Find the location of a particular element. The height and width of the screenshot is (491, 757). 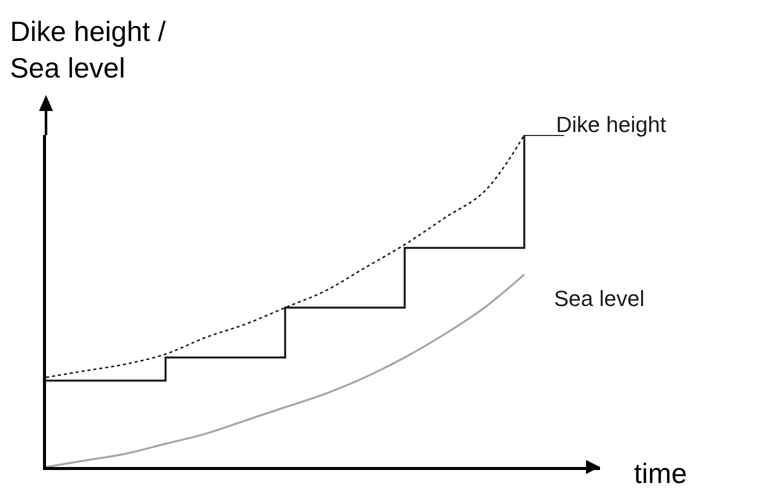

y-axis-title: Dike height / Sea level is located at coordinates (88, 50).